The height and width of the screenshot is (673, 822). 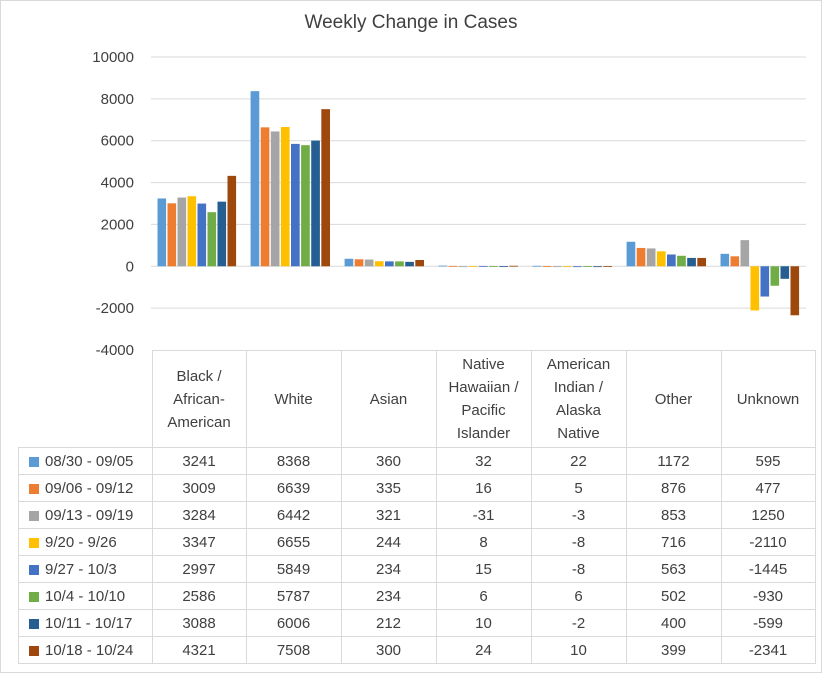 What do you see at coordinates (768, 488) in the screenshot?
I see `data-label: 477` at bounding box center [768, 488].